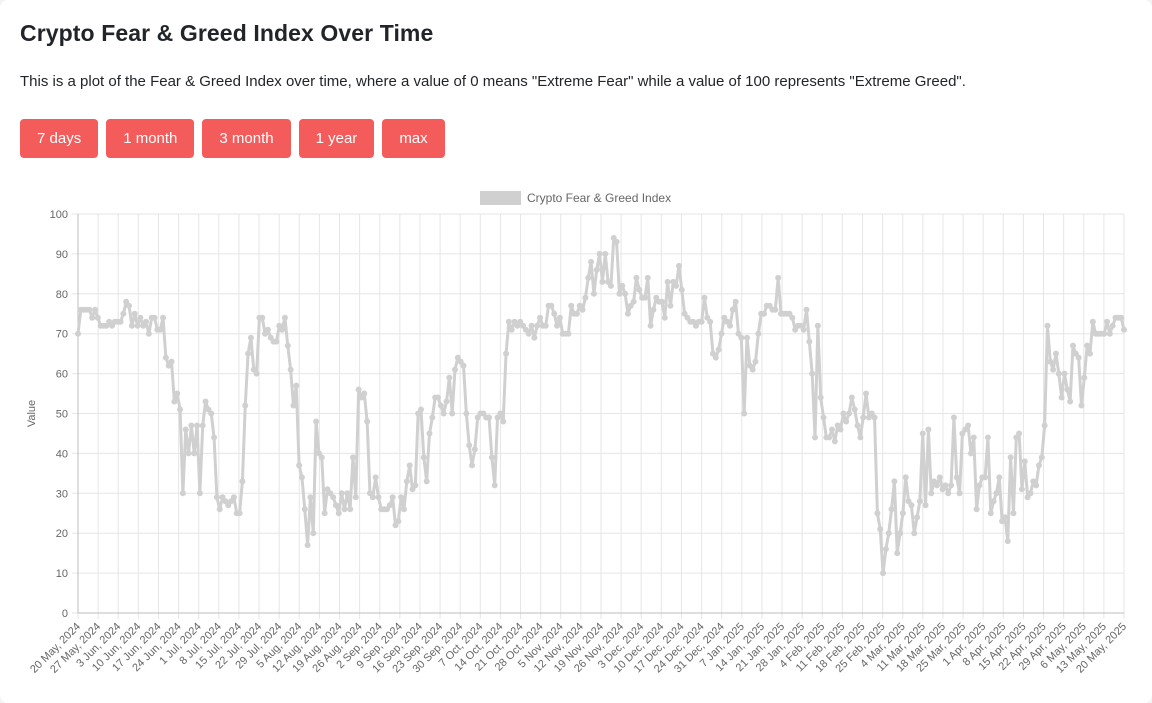  Describe the element at coordinates (59, 138) in the screenshot. I see `range-7days-button: 7 days` at that location.